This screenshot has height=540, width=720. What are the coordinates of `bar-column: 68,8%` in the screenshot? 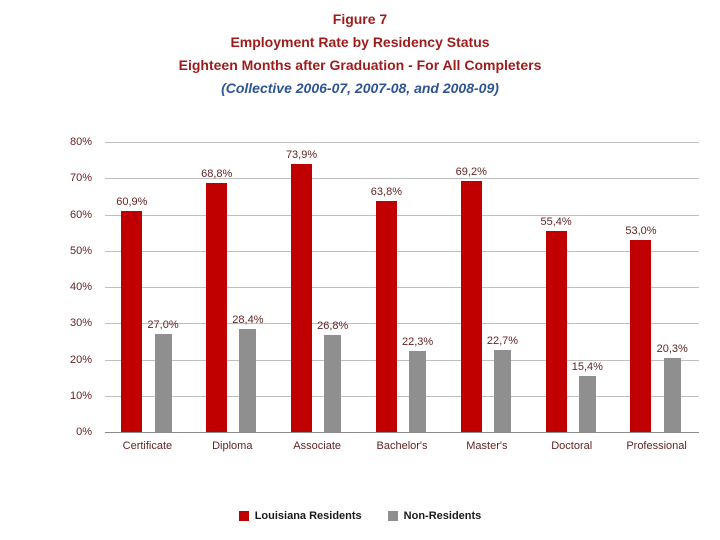 It's located at (216, 287).